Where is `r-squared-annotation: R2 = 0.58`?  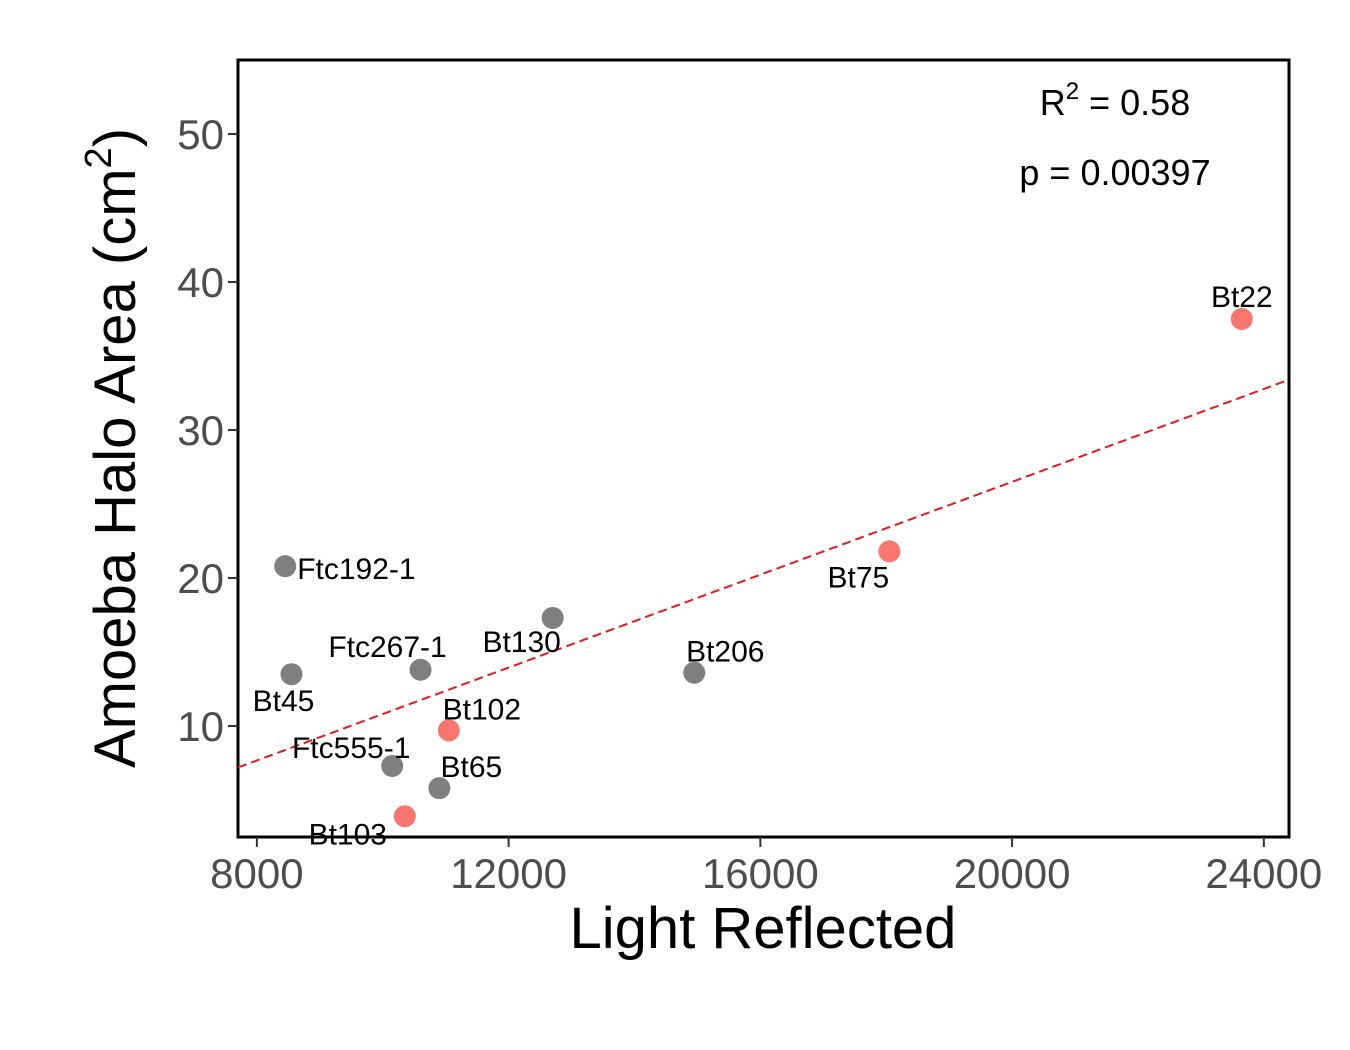
r-squared-annotation: R2 = 0.58 is located at coordinates (1115, 100).